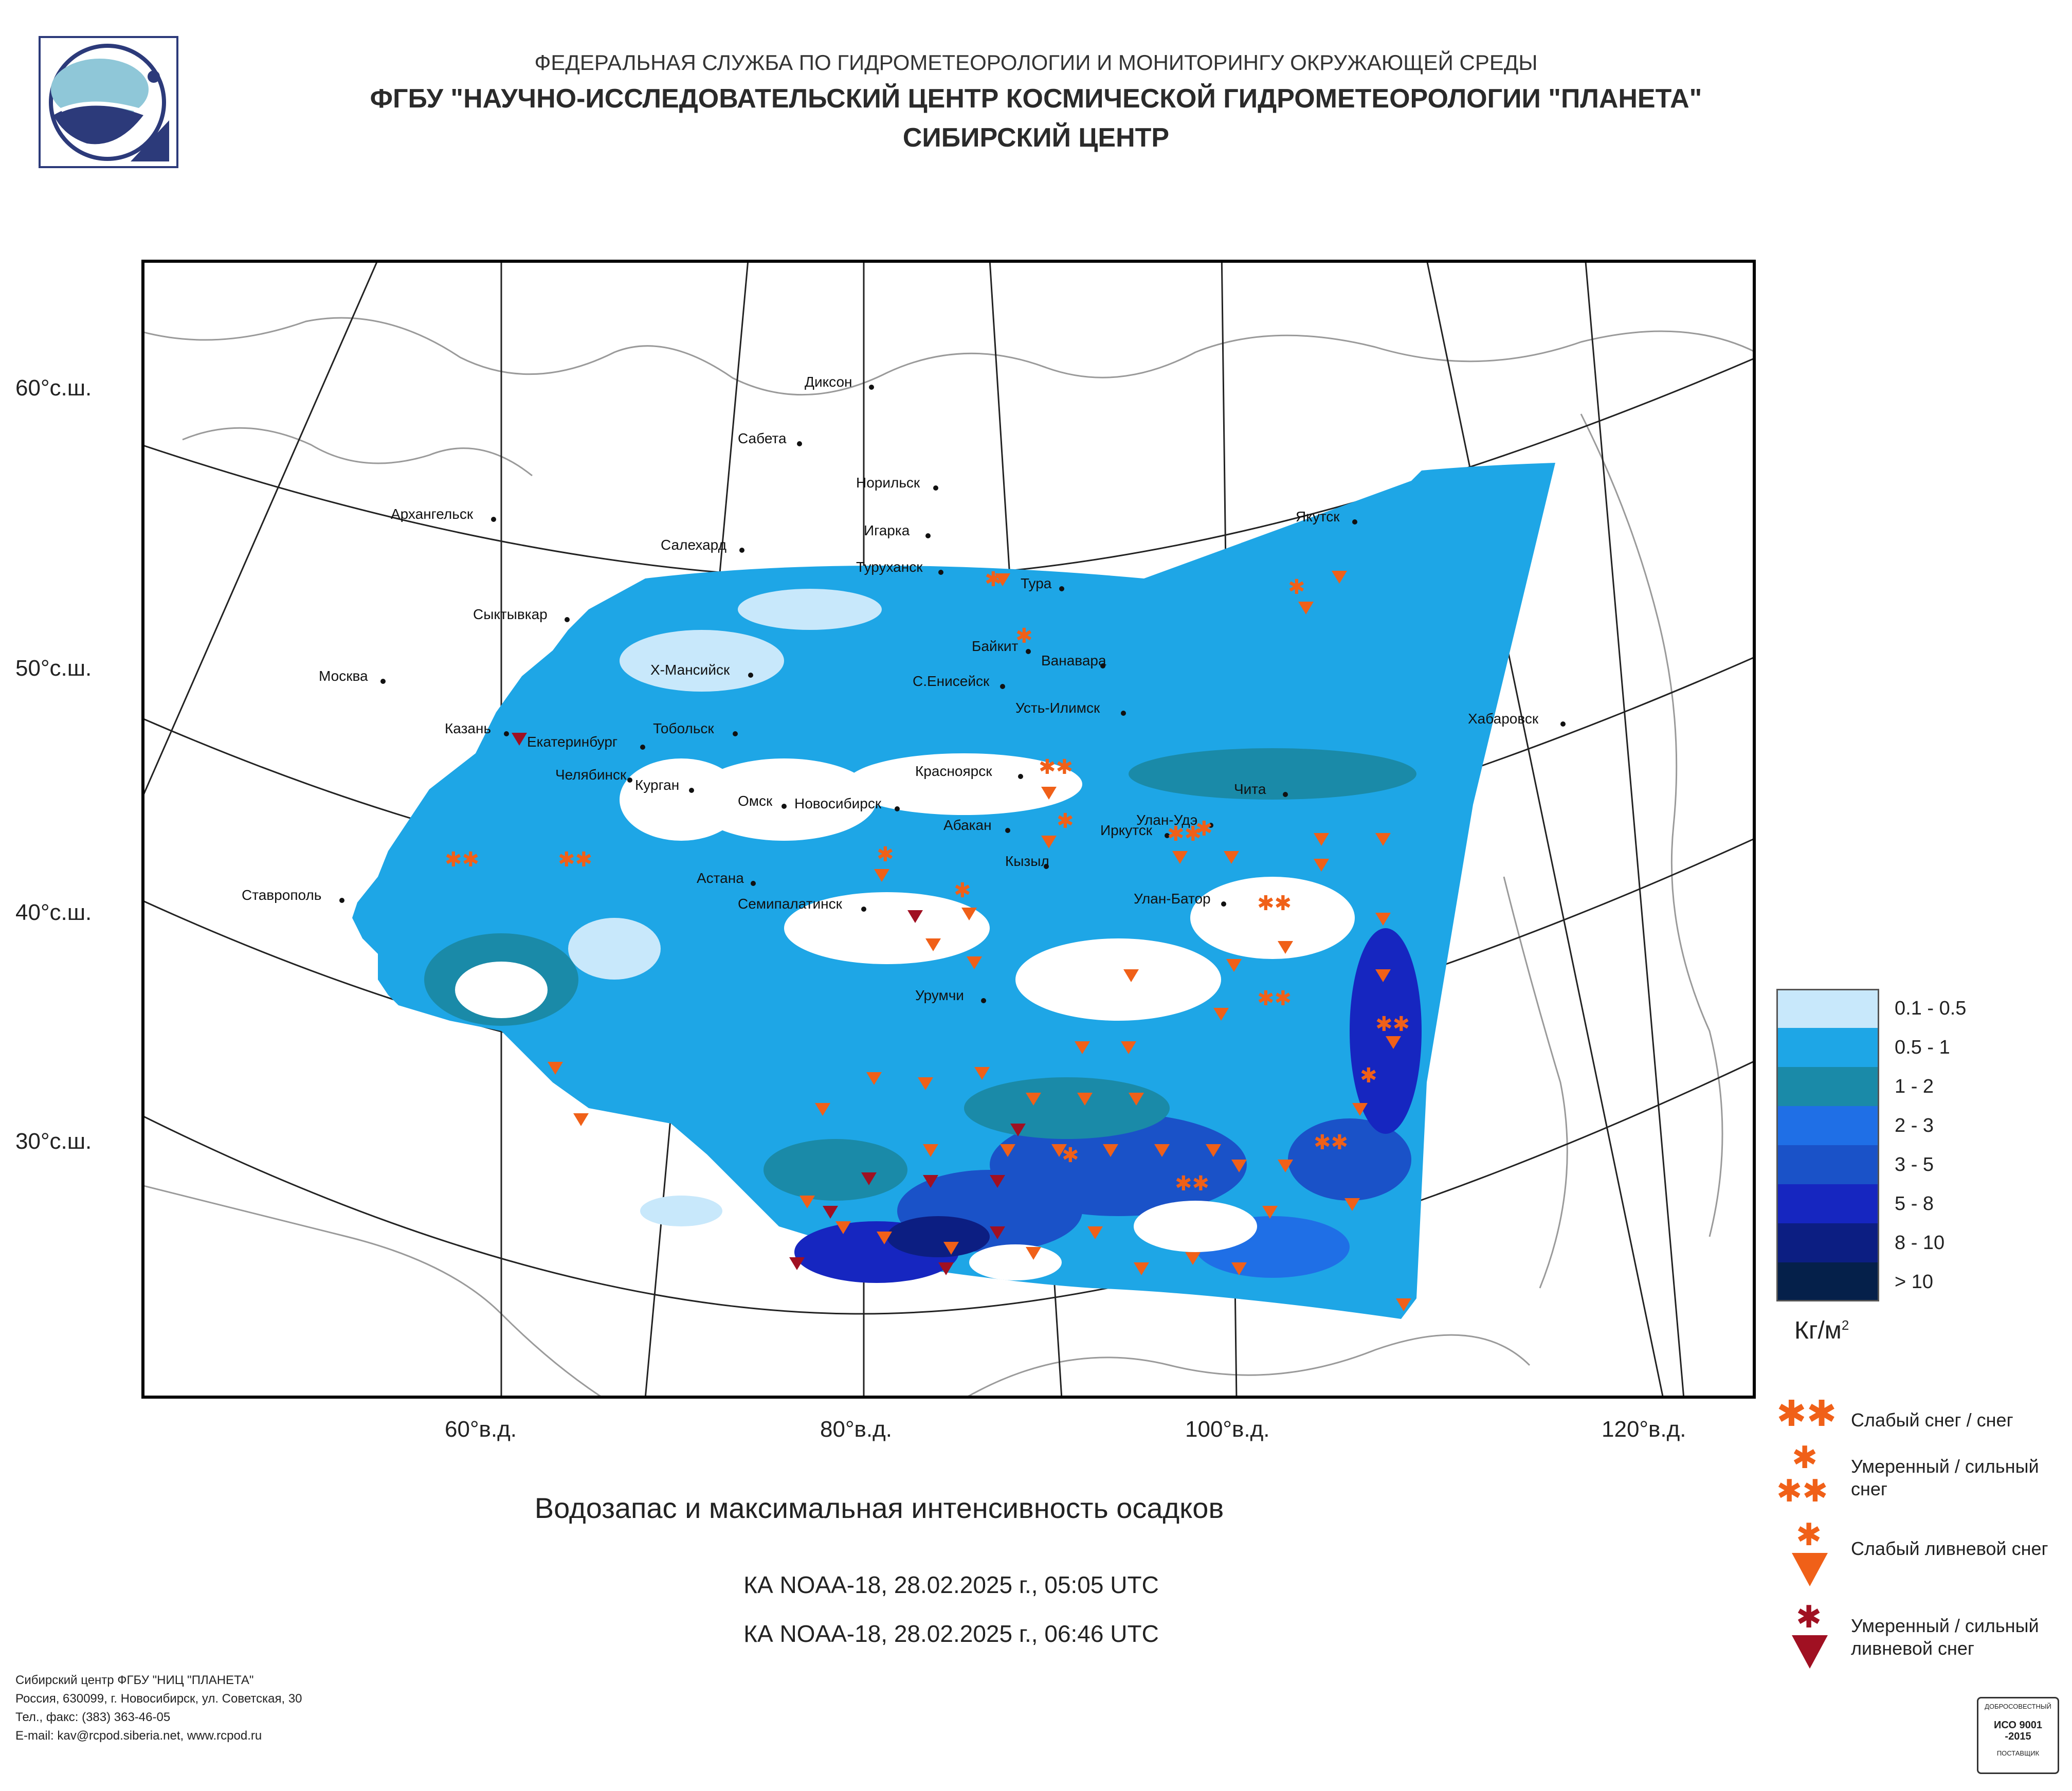  What do you see at coordinates (951, 1633) in the screenshot?
I see `pass-2: КА NOAA-18, 28.02.2025 г., 06:46 UTC` at bounding box center [951, 1633].